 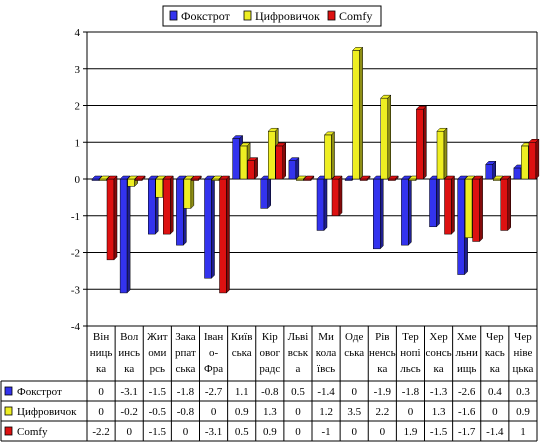 I want to click on bar-front-цифровичок-8, so click(x=328, y=157).